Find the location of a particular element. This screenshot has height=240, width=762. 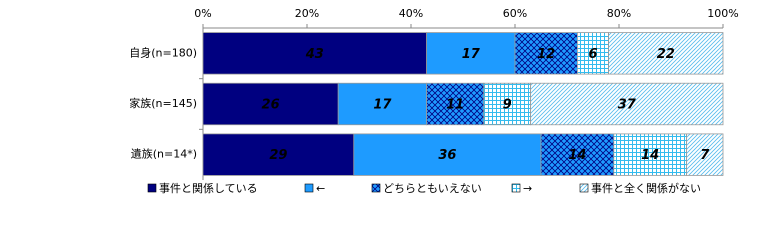

value-label: 11 is located at coordinates (455, 105).